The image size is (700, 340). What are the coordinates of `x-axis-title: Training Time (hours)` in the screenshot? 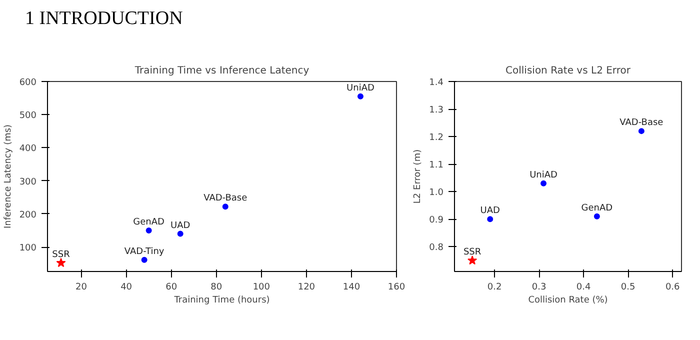 It's located at (221, 301).